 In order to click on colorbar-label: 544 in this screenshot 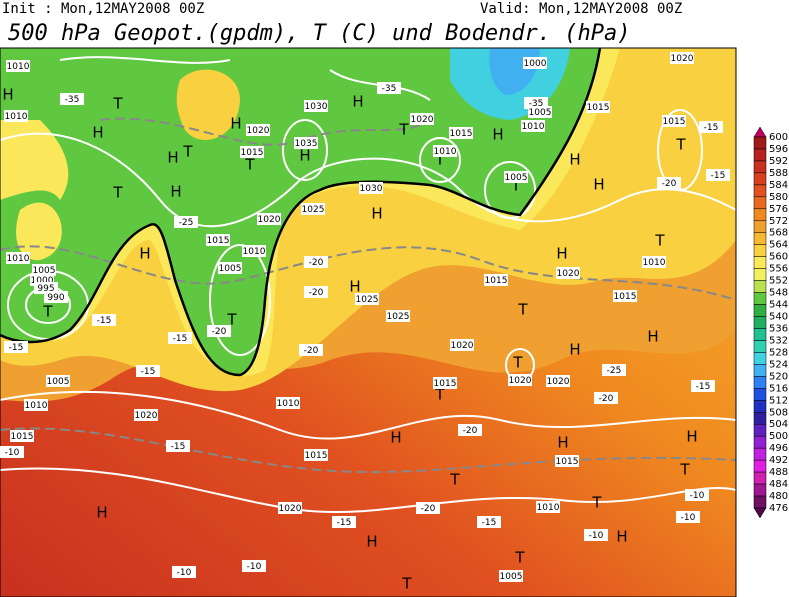, I will do `click(778, 305)`.